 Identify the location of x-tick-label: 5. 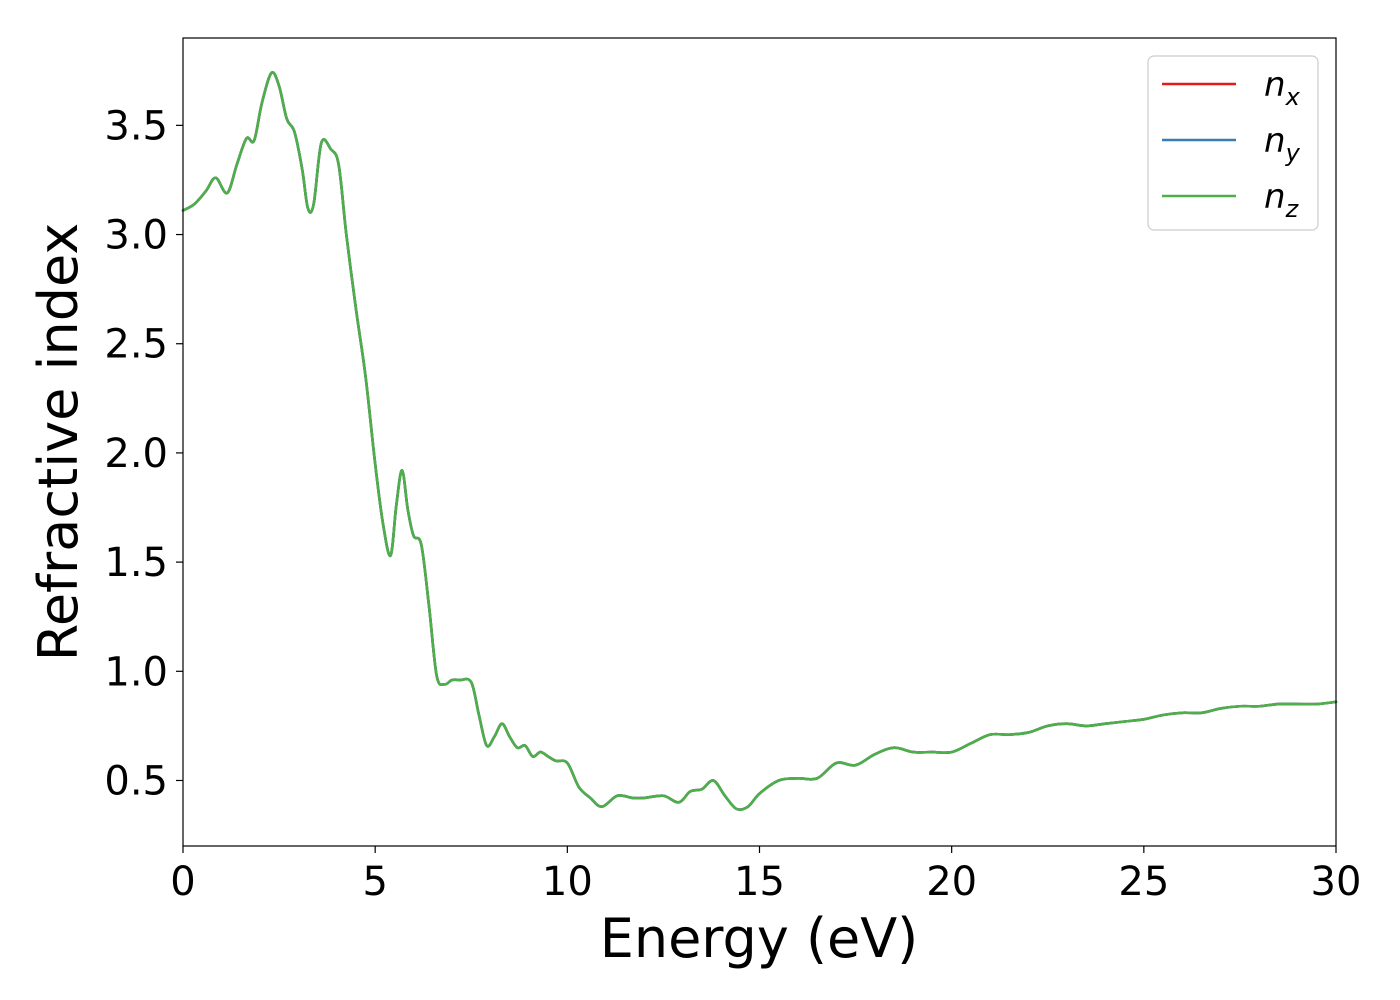
(374, 882).